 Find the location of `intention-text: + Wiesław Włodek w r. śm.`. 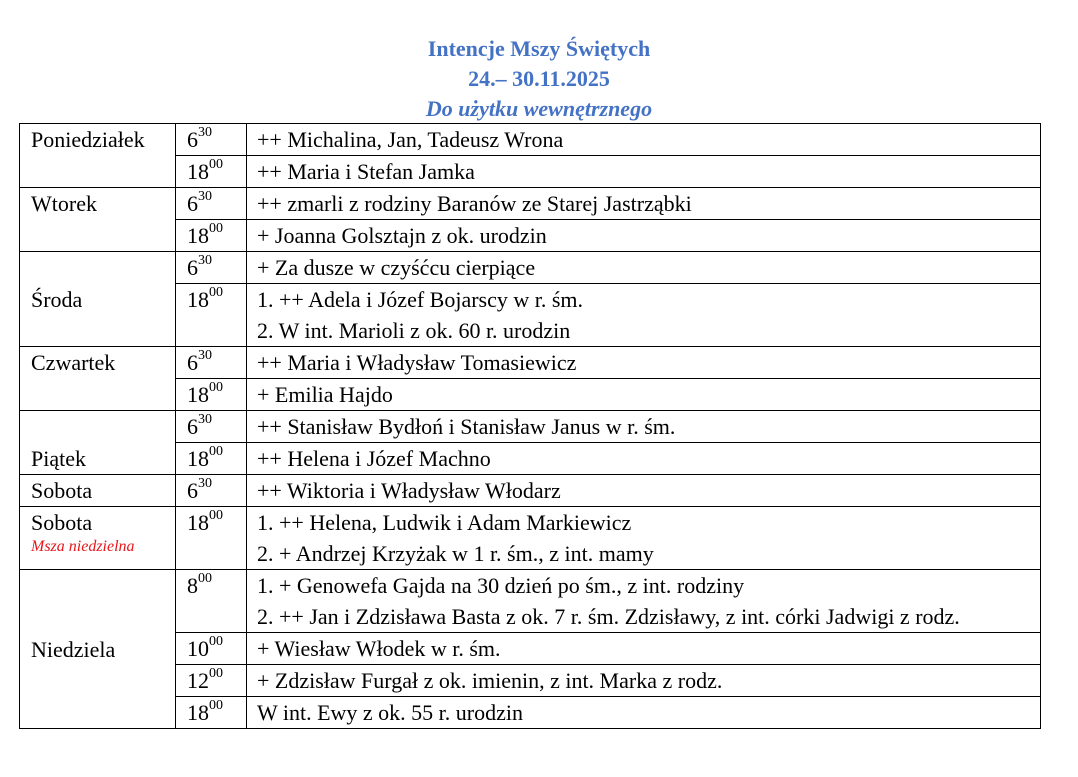

intention-text: + Wiesław Włodek w r. śm. is located at coordinates (379, 648).